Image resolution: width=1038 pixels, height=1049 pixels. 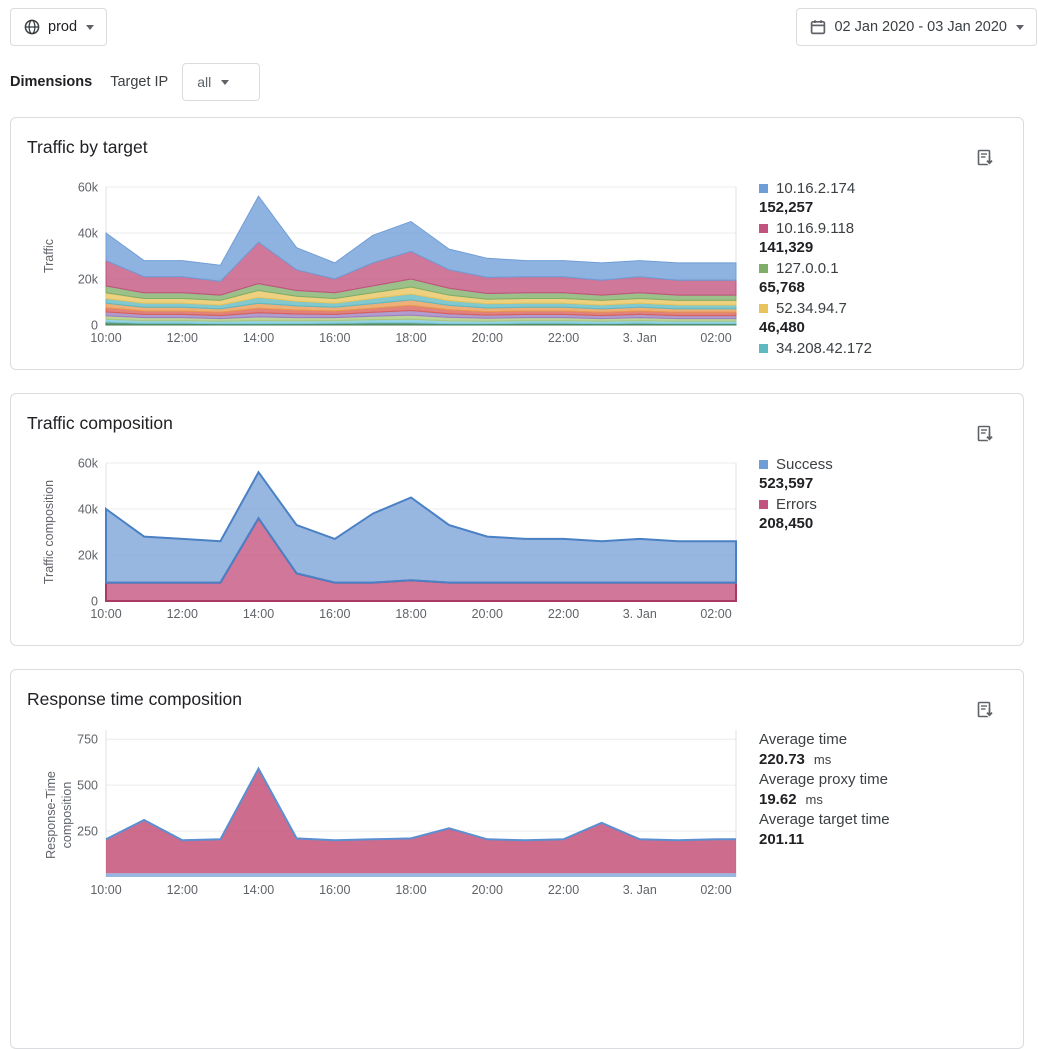 I want to click on environment-selector: prod, so click(x=59, y=27).